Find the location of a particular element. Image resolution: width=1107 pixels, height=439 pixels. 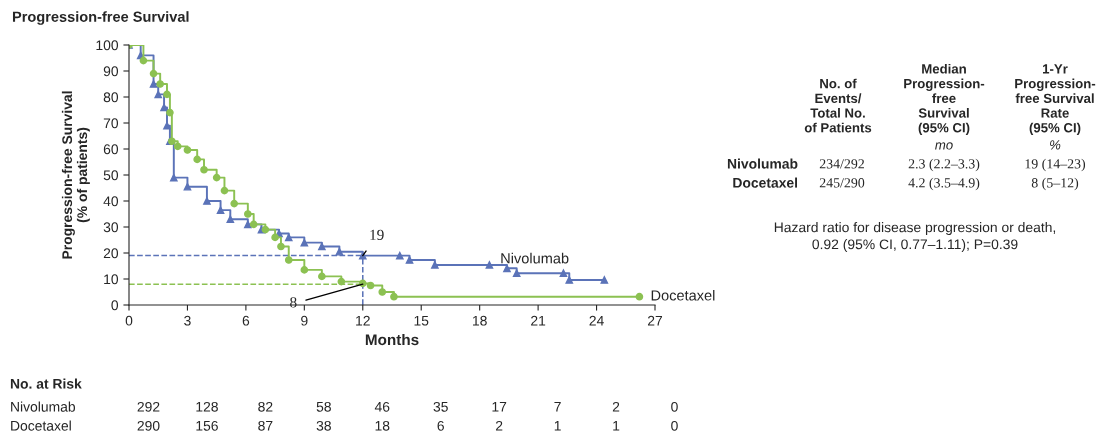

series-label: Docetaxel is located at coordinates (683, 295).